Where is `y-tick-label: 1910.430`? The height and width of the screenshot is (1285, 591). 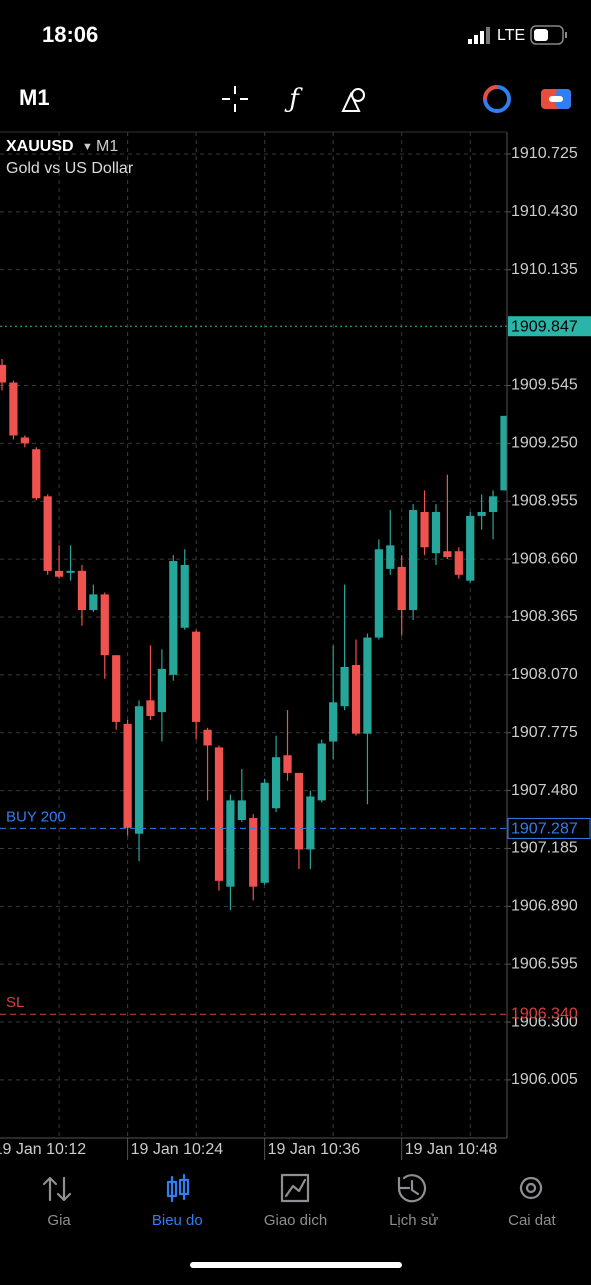
y-tick-label: 1910.430 is located at coordinates (544, 211).